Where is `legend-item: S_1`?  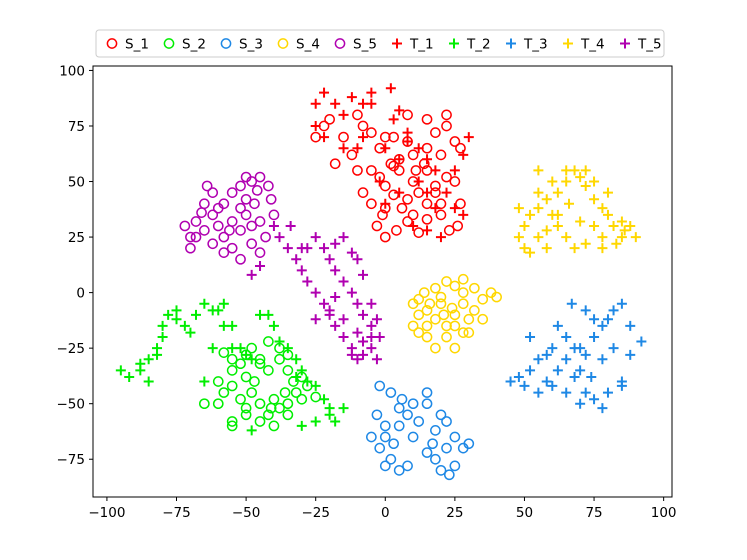
legend-item: S_1 is located at coordinates (127, 45).